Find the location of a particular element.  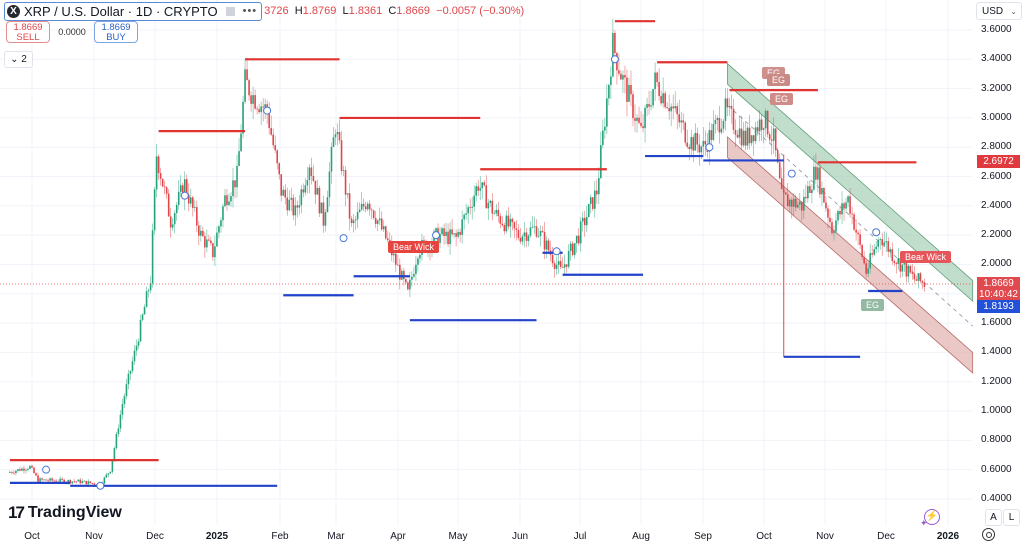

ohlc-open: 3726 is located at coordinates (276, 11).